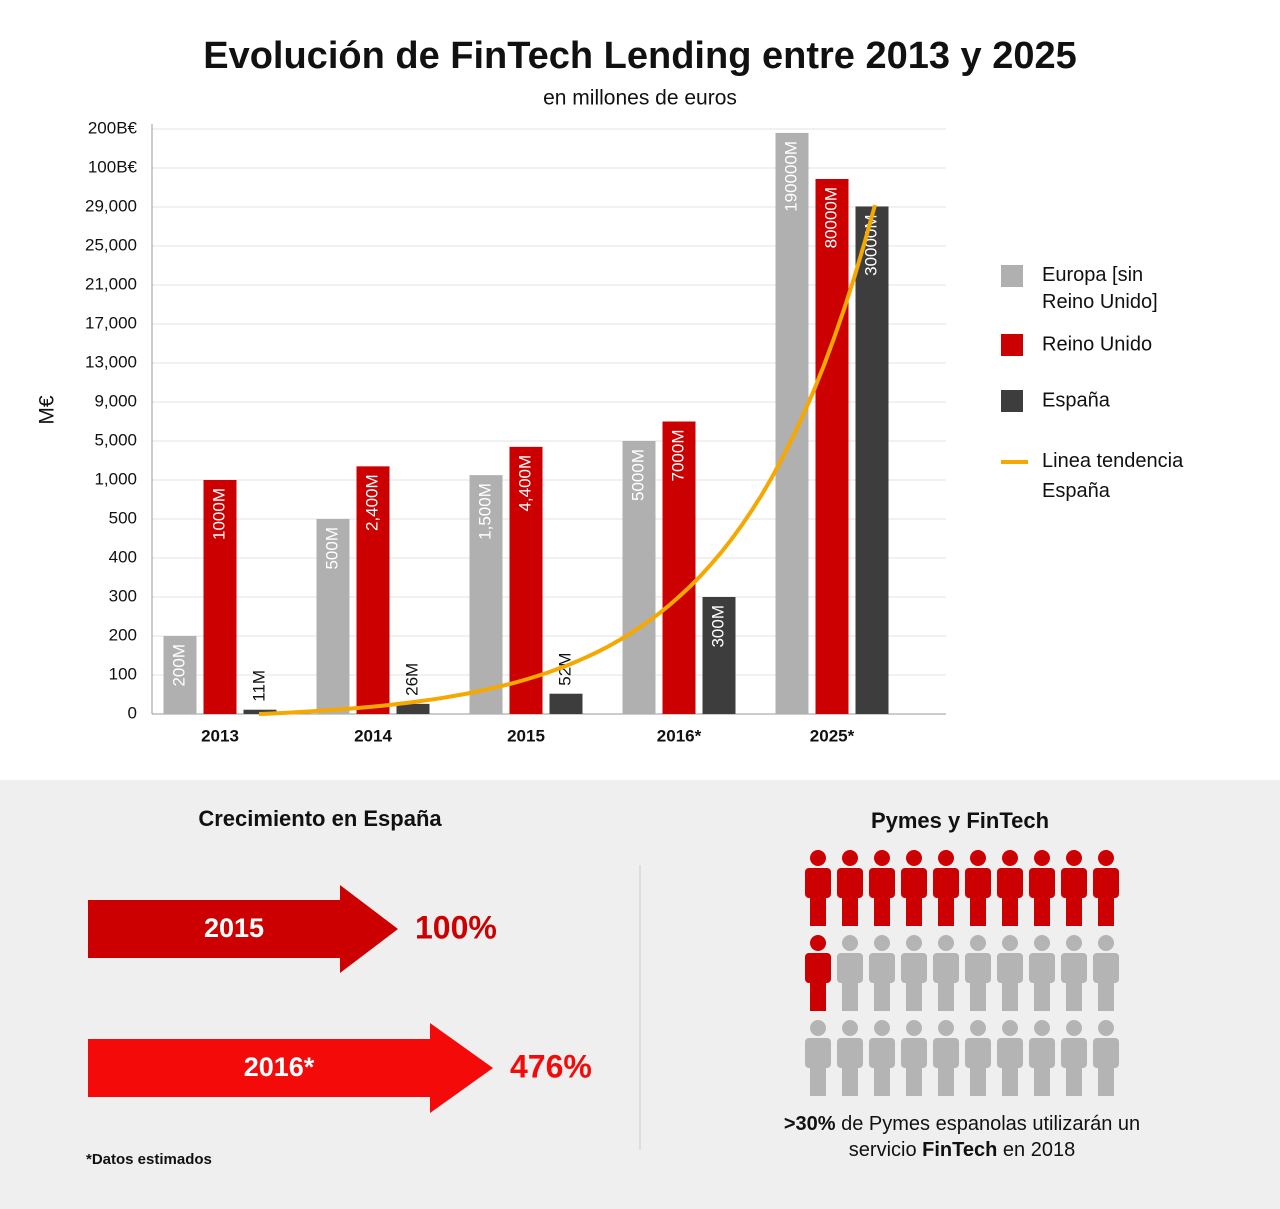 The height and width of the screenshot is (1209, 1280). Describe the element at coordinates (564, 669) in the screenshot. I see `data-label: 52M` at that location.